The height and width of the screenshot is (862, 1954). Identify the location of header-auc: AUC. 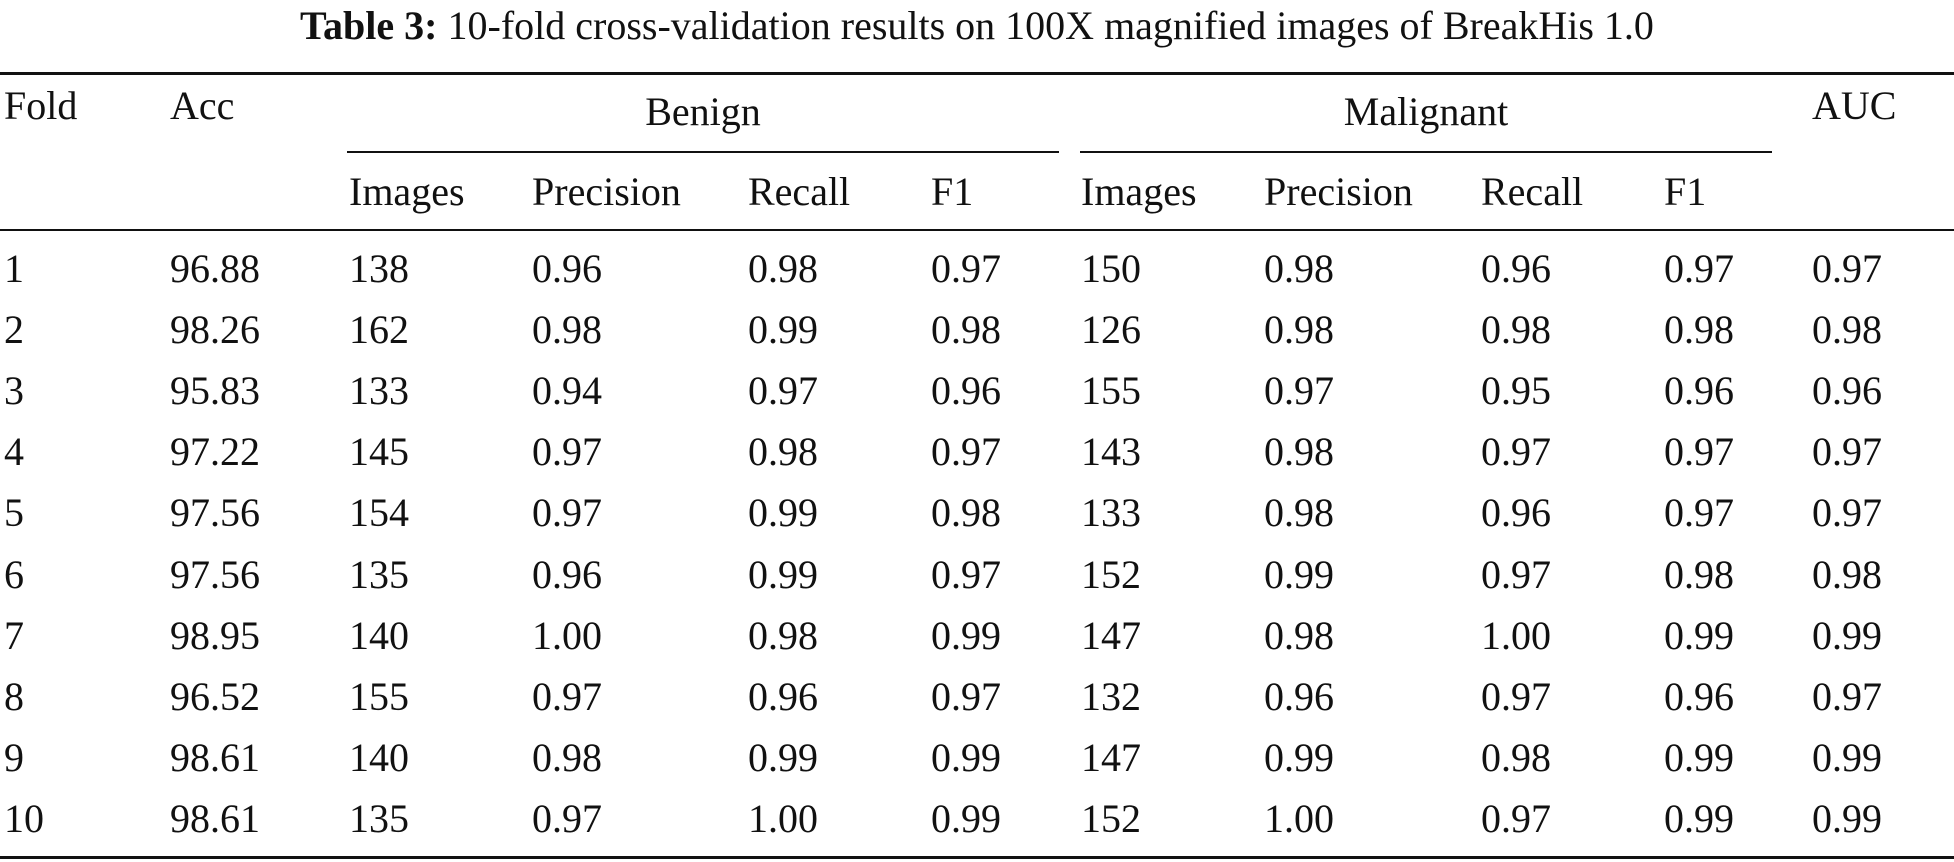
(1854, 105).